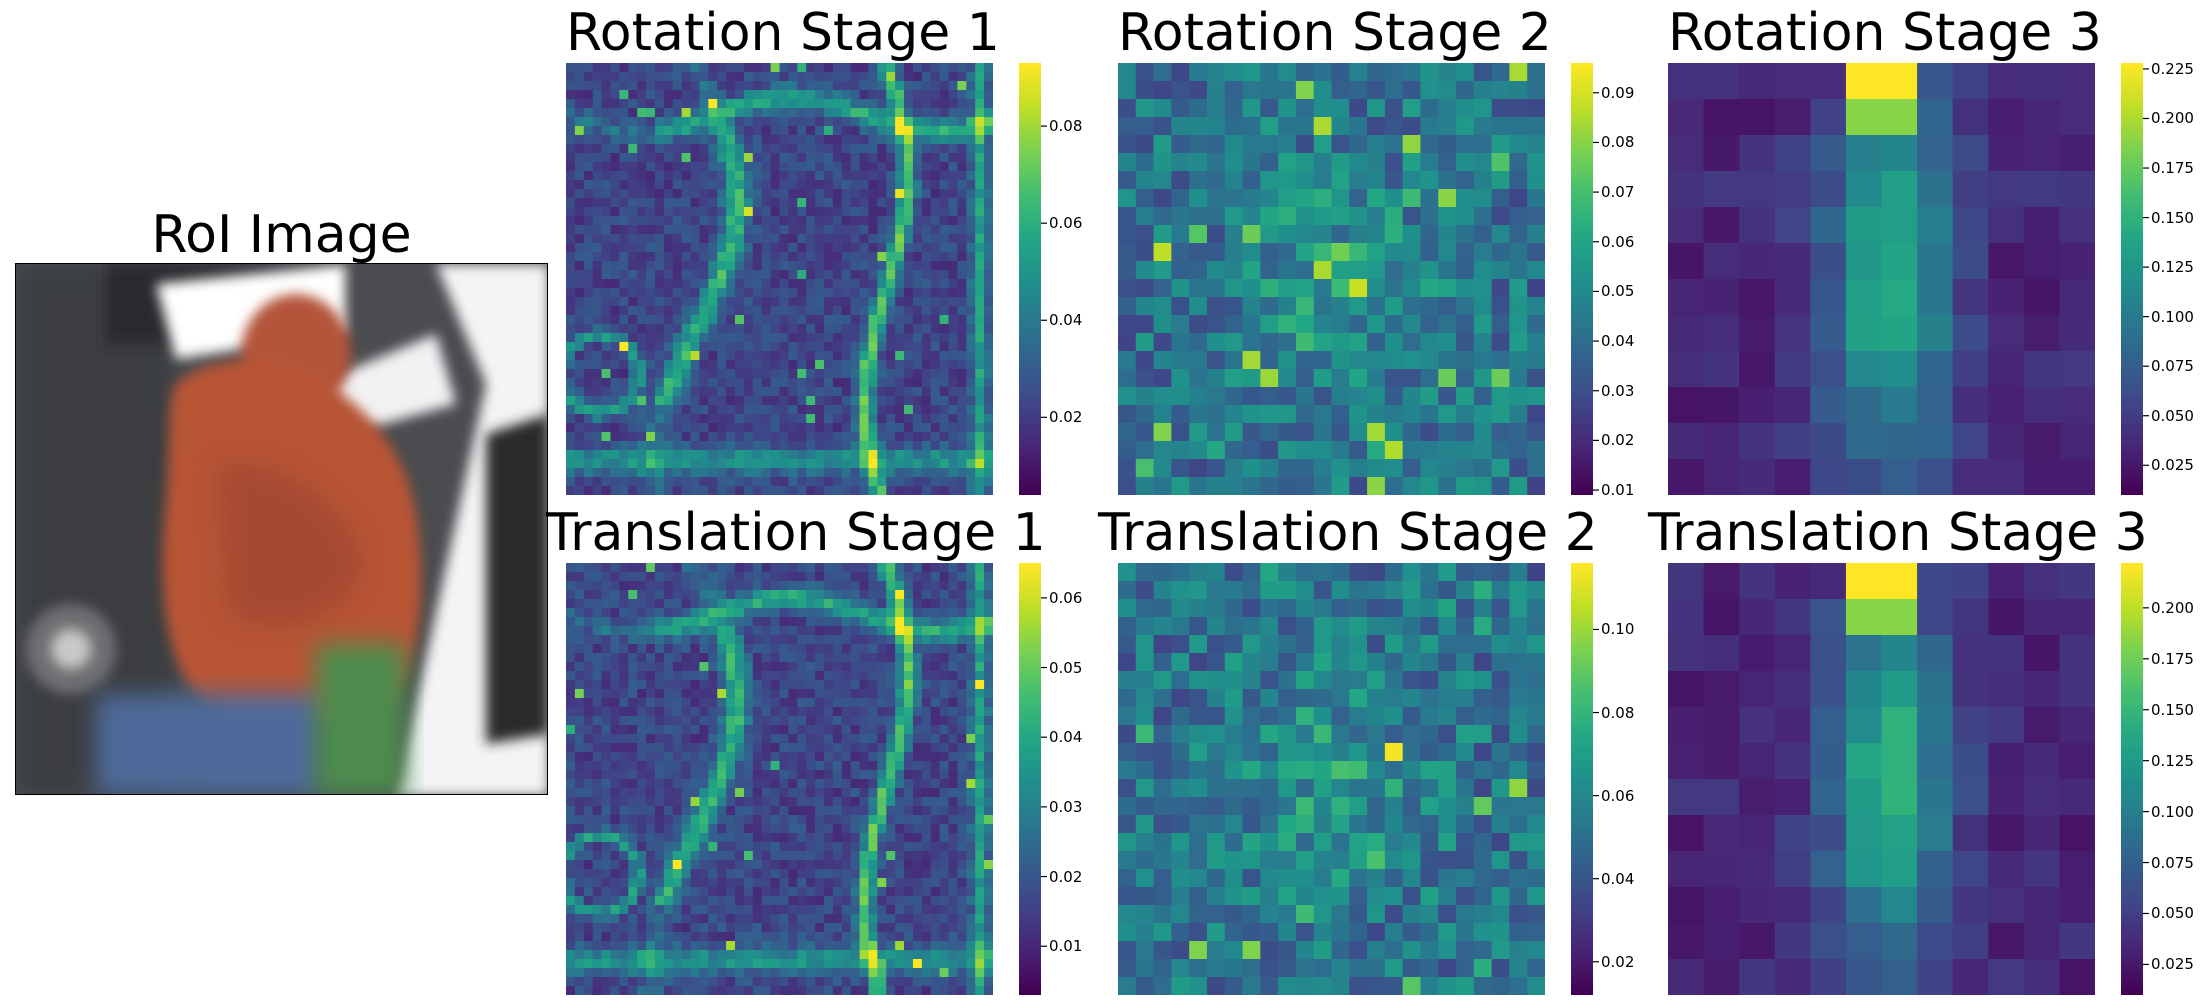  What do you see at coordinates (1618, 341) in the screenshot?
I see `colorbar-tick-label: 0.04` at bounding box center [1618, 341].